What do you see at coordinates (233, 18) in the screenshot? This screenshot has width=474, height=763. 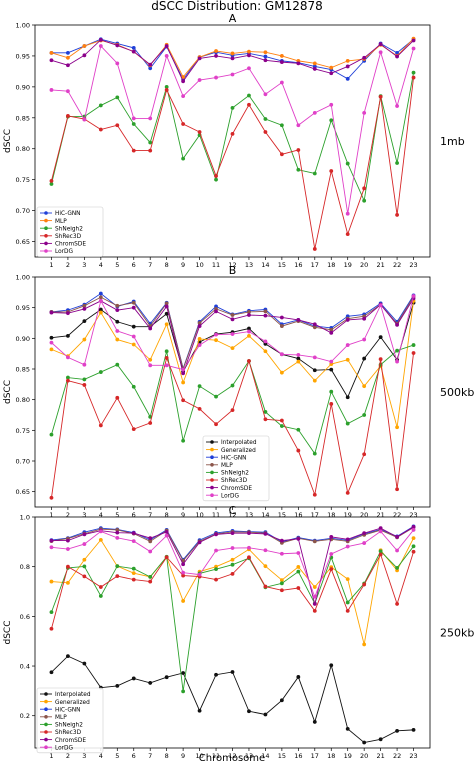 I see `panel-label: A` at bounding box center [233, 18].